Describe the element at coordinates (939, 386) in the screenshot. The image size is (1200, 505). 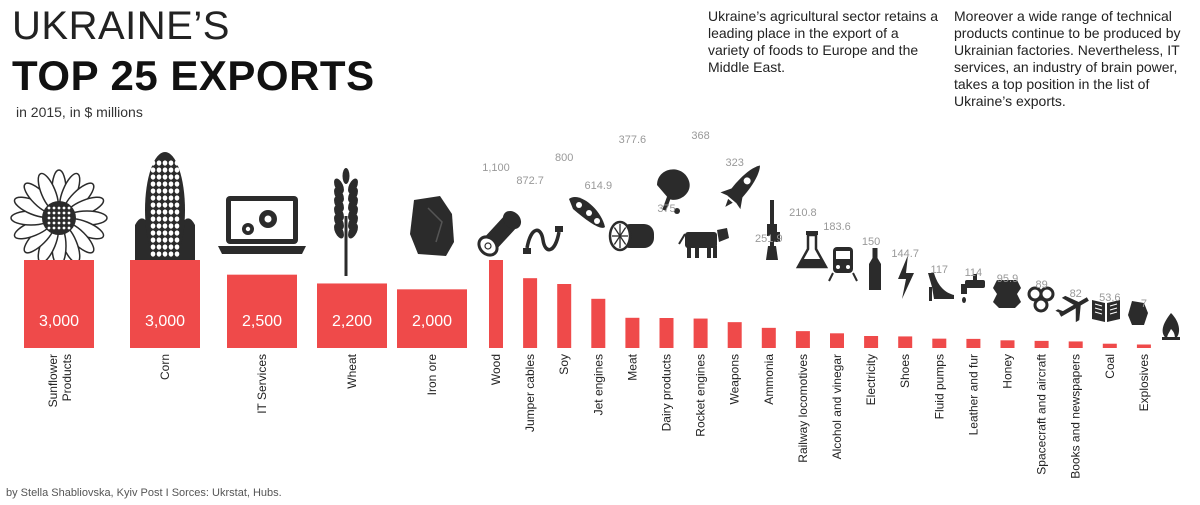
I see `category-label: Fluid pumps` at that location.